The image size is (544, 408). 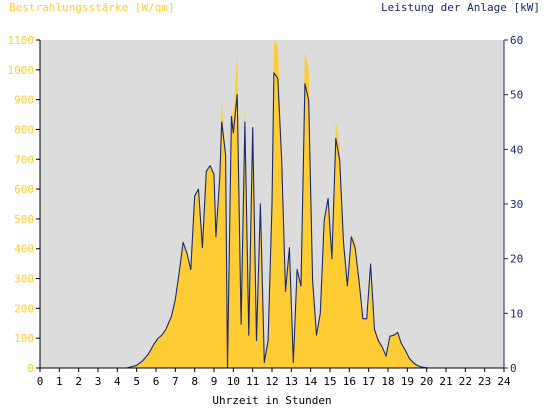 I want to click on x-tick-label: 2, so click(x=78, y=381).